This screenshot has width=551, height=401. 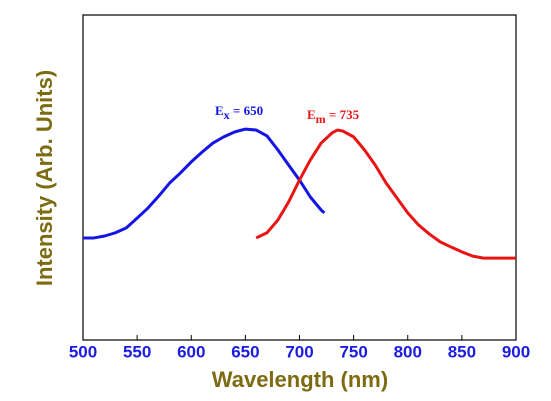 What do you see at coordinates (462, 351) in the screenshot?
I see `x-tick-label: 850` at bounding box center [462, 351].